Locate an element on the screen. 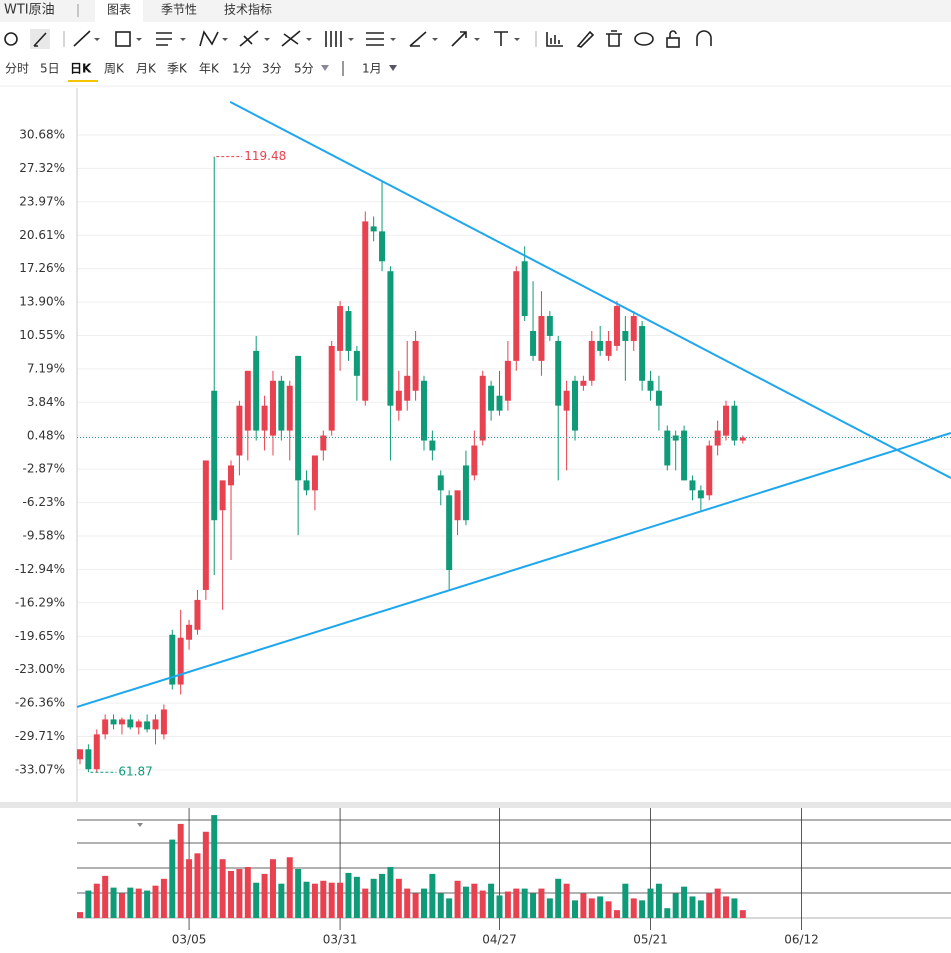 Image resolution: width=951 pixels, height=953 pixels. y-tick-label: -2.87% is located at coordinates (44, 469).